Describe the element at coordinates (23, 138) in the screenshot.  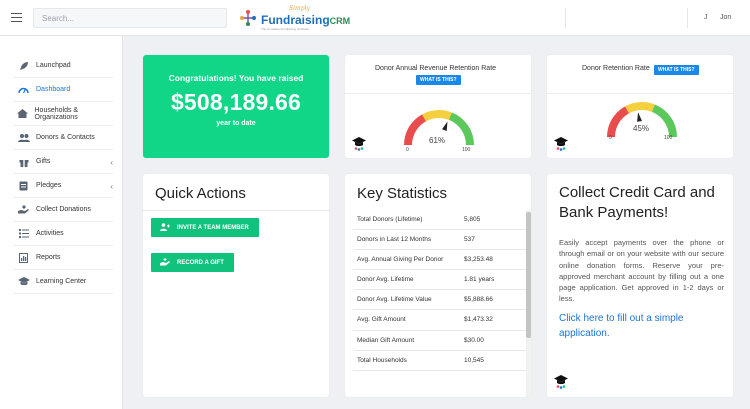
I see `users-icon` at that location.